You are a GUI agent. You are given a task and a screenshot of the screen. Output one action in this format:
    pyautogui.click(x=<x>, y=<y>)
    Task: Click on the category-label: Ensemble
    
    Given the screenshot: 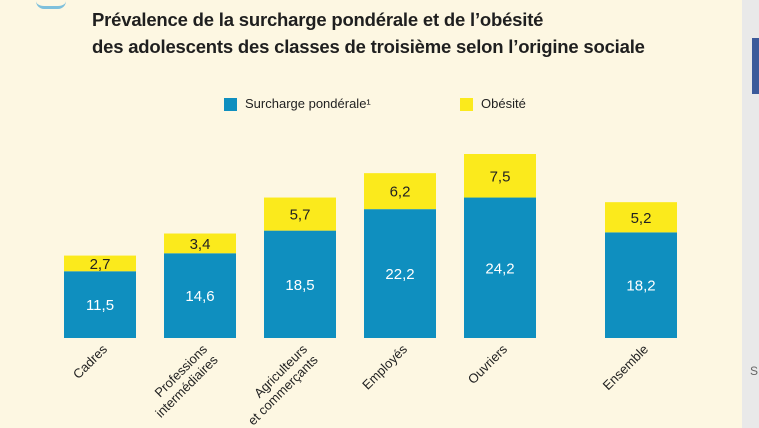 What is the action you would take?
    pyautogui.click(x=625, y=367)
    